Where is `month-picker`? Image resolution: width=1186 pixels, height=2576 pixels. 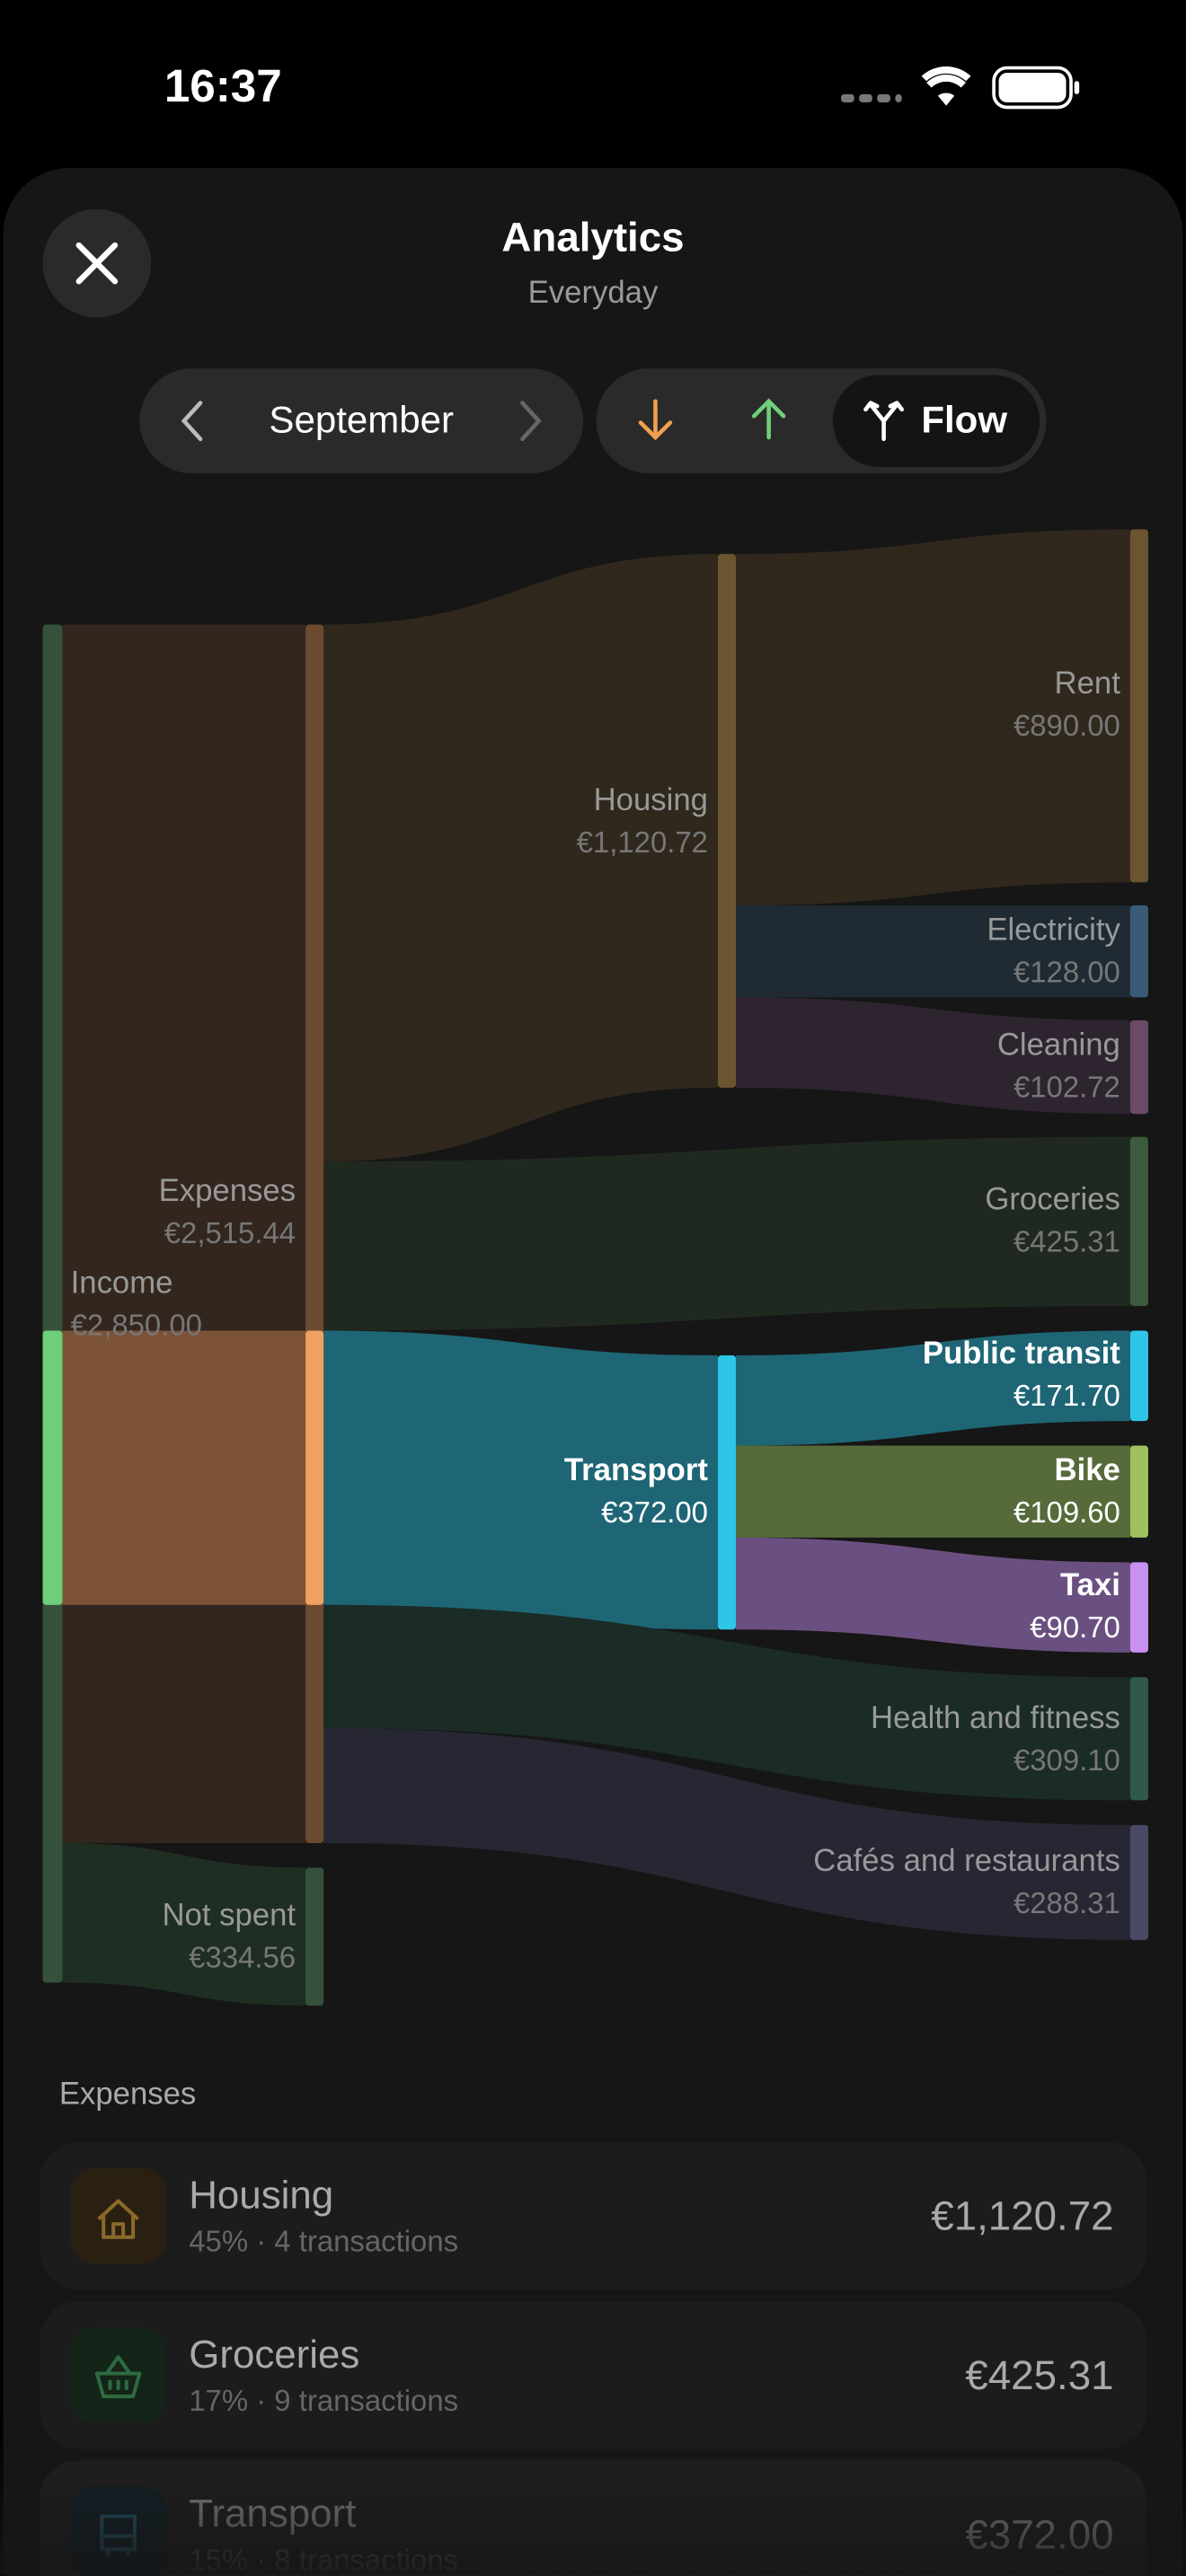 month-picker is located at coordinates (361, 421).